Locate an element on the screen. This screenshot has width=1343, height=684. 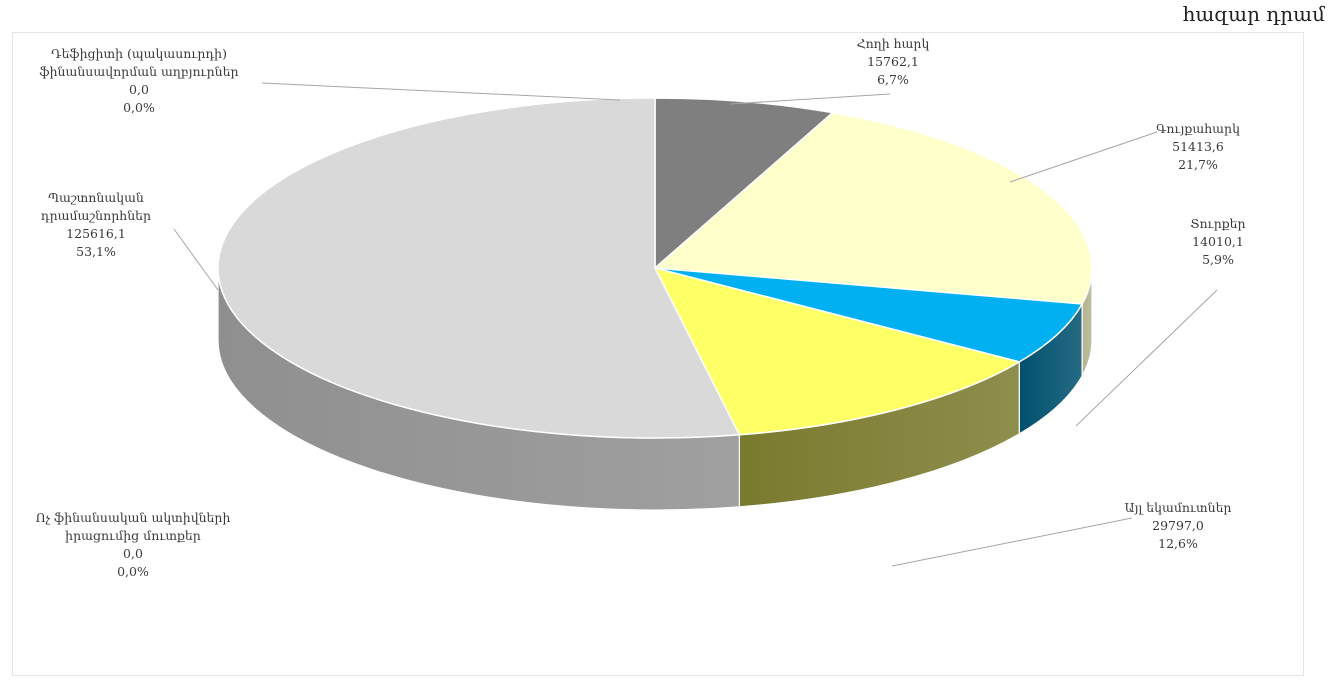
data-label-0: Հողի հարկ 15762,1 6,7% is located at coordinates (893, 61).